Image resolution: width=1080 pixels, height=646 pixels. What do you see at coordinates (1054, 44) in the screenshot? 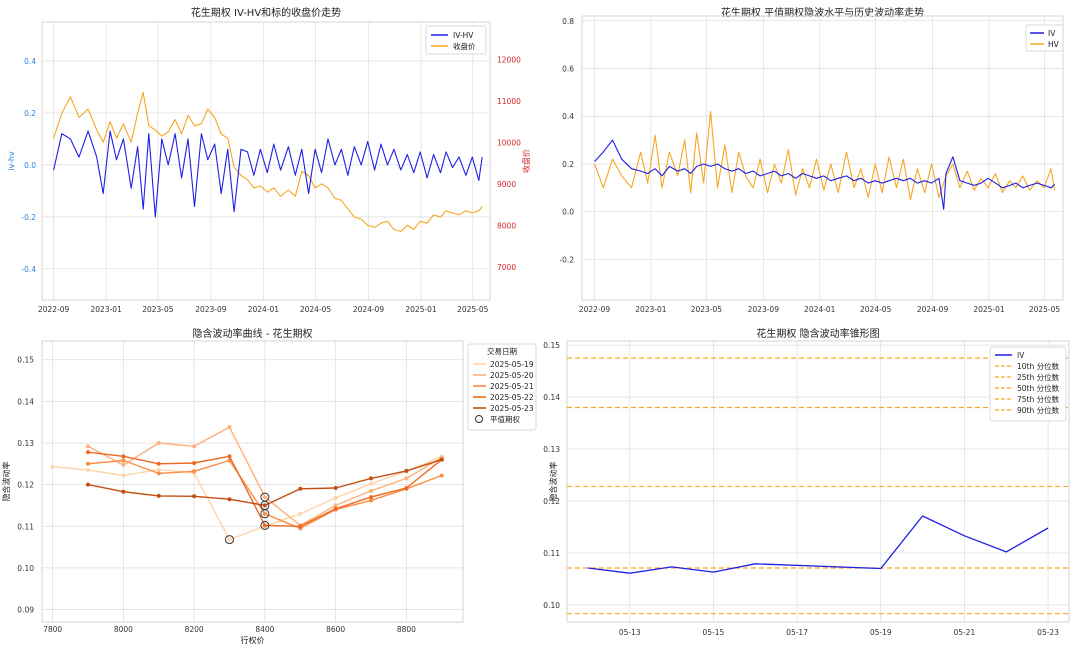
I see `legend-label: HV` at bounding box center [1054, 44].